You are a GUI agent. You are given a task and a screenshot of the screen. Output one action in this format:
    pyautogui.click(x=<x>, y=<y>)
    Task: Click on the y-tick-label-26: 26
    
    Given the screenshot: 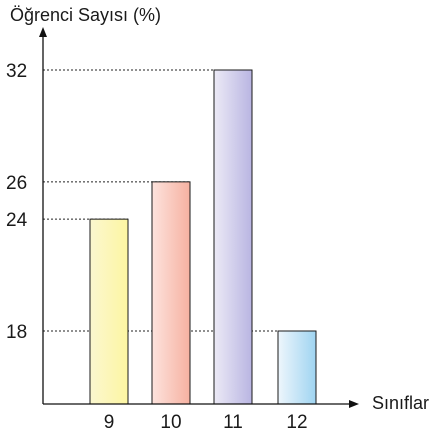 What is the action you would take?
    pyautogui.click(x=16, y=183)
    